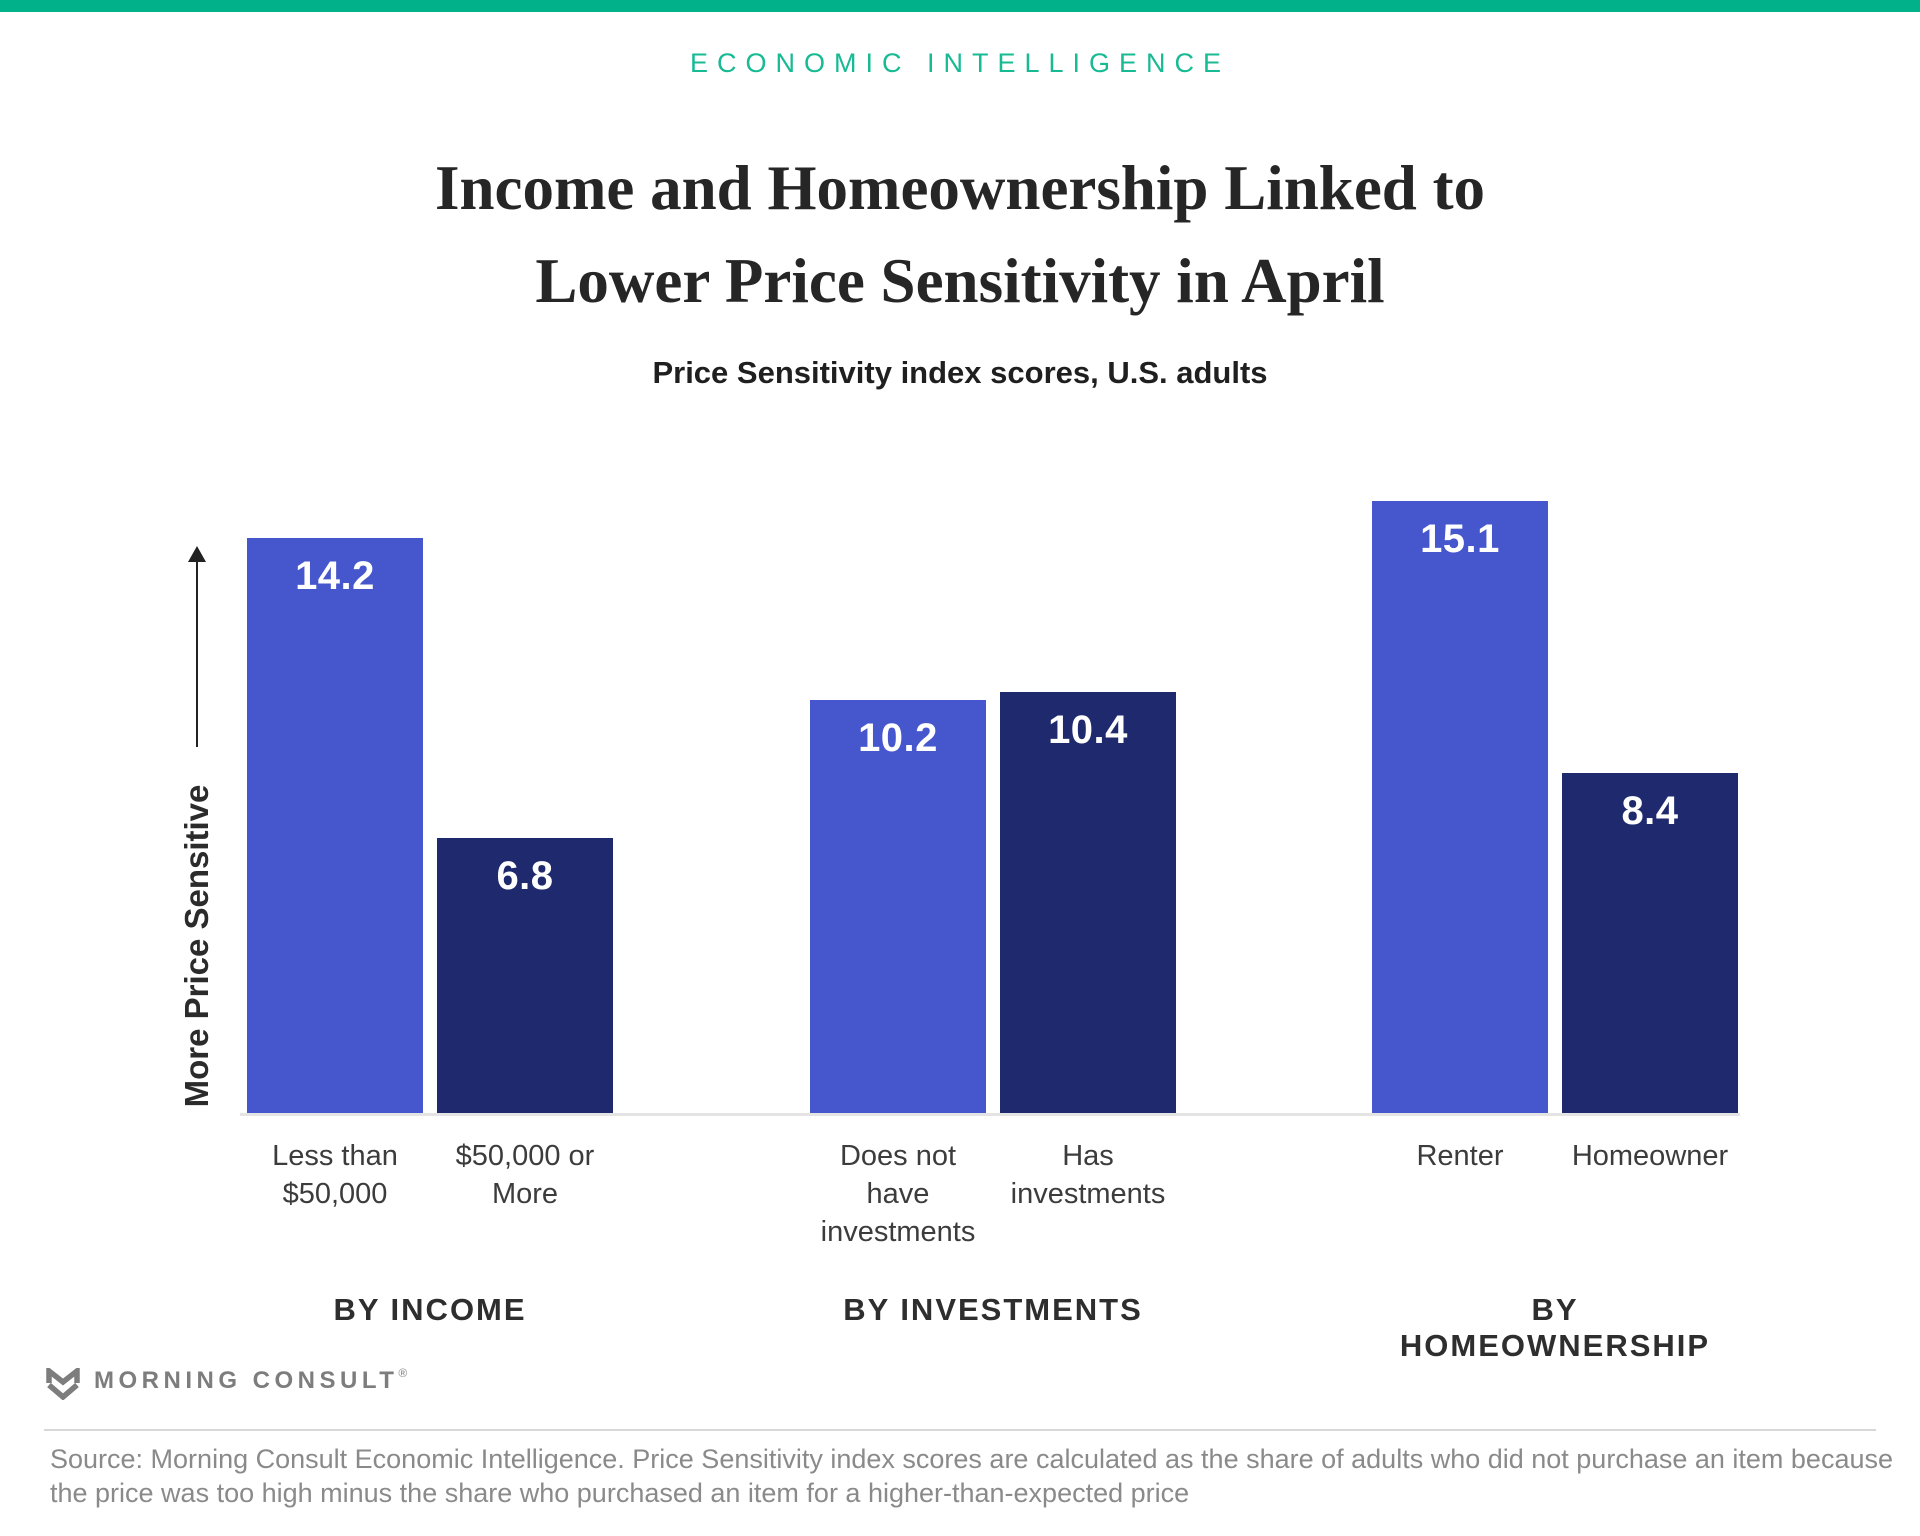 The height and width of the screenshot is (1536, 1920). I want to click on bar-value-label: 10.4, so click(1088, 730).